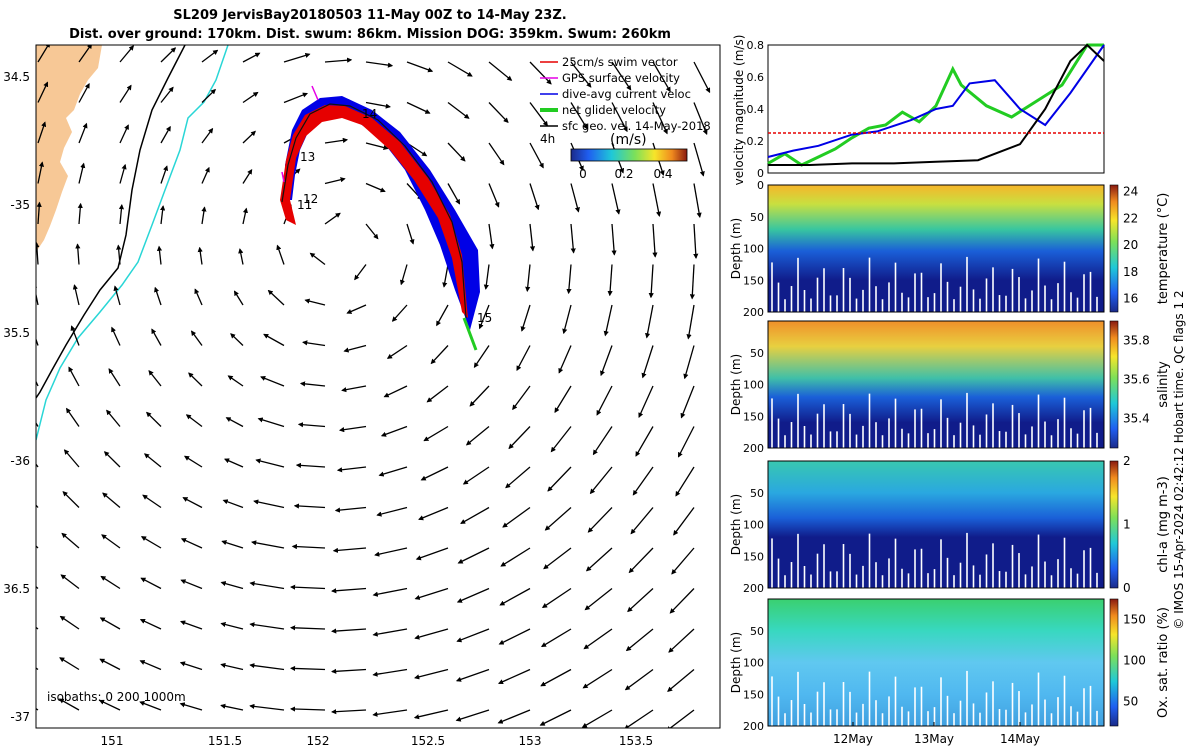 Image resolution: width=1200 pixels, height=750 pixels. I want to click on time-tick: 14May, so click(1020, 739).